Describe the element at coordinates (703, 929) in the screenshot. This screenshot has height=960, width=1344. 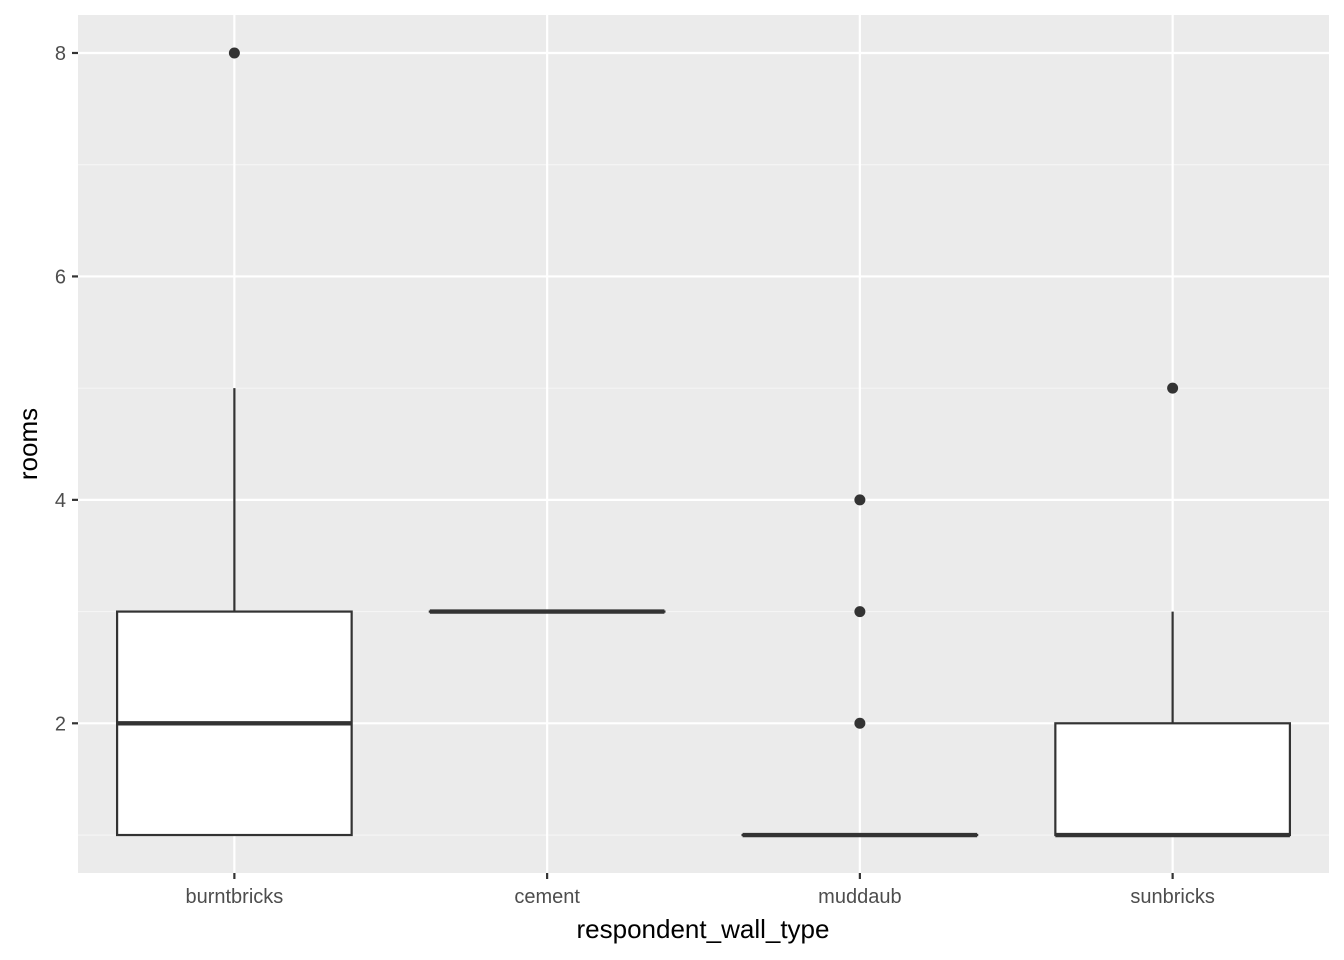
I see `x-axis-title: respondent_wall_type` at that location.